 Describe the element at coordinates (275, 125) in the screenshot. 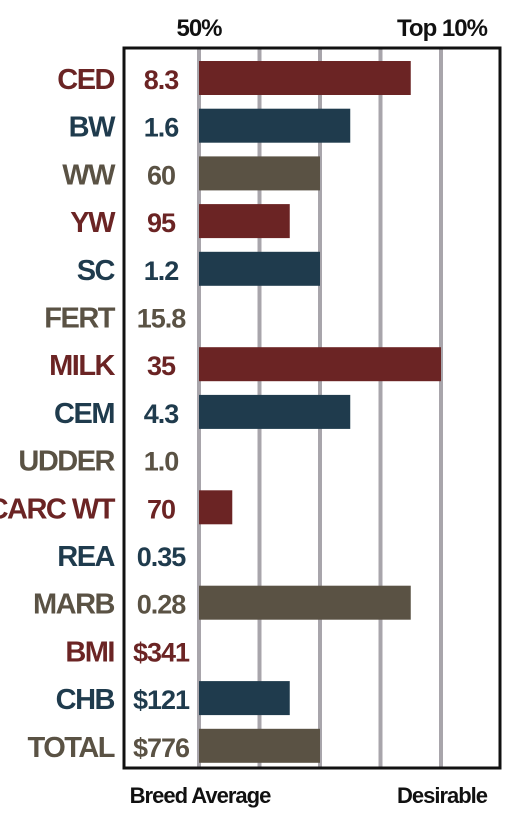

I see `bar-bw` at that location.